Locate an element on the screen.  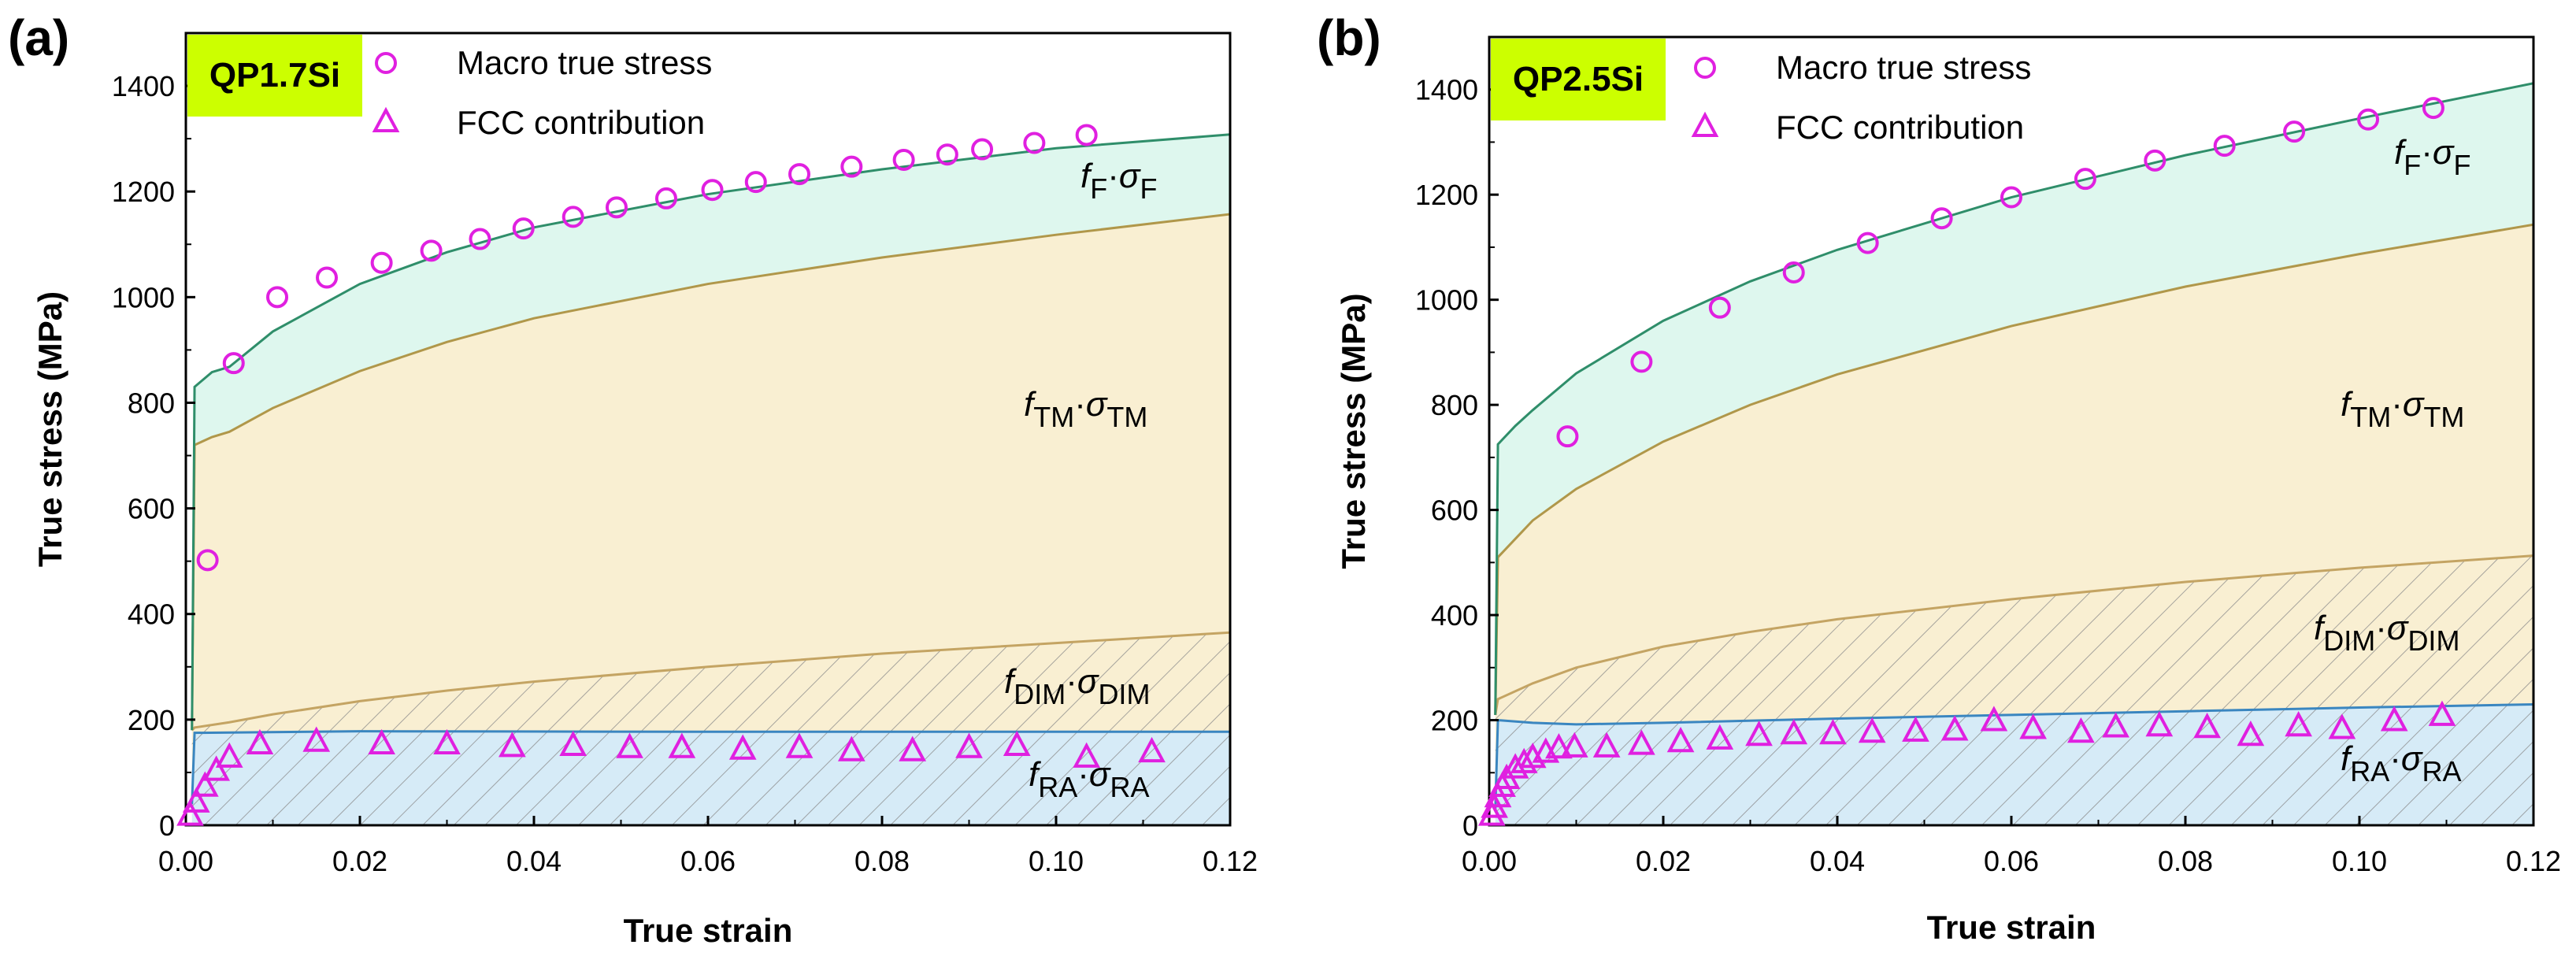
region-label-f: fF·σF is located at coordinates (2432, 157).